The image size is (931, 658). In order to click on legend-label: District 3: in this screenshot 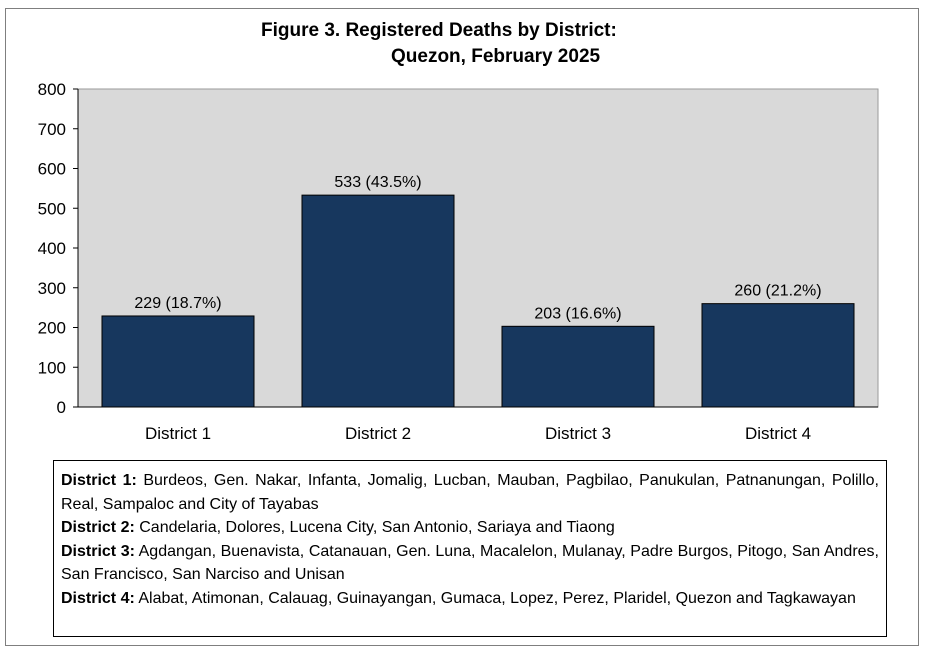, I will do `click(98, 551)`.